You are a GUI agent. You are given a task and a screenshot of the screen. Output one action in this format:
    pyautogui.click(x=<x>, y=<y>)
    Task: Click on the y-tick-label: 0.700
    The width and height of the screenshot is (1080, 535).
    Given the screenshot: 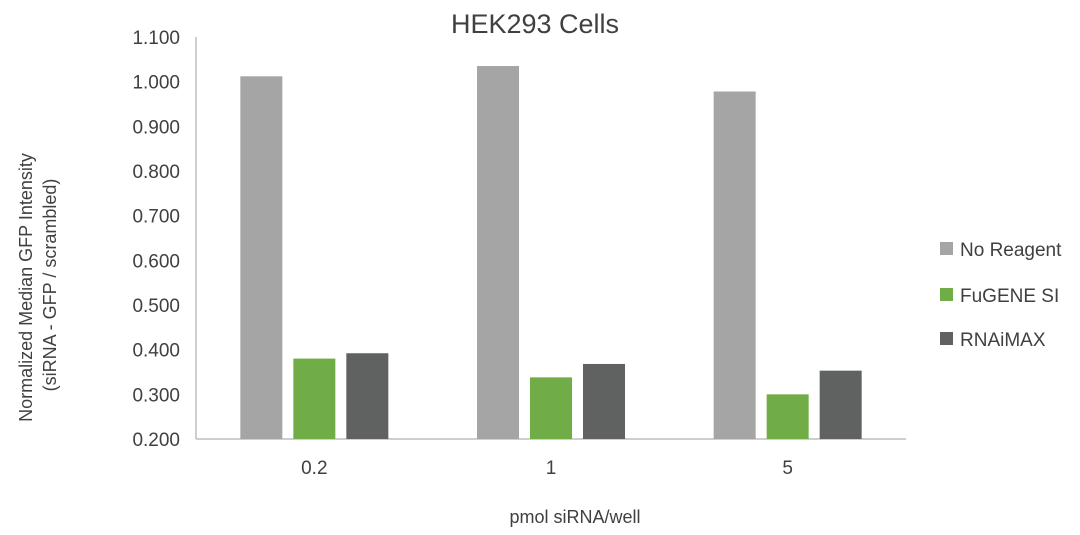 What is the action you would take?
    pyautogui.click(x=156, y=217)
    